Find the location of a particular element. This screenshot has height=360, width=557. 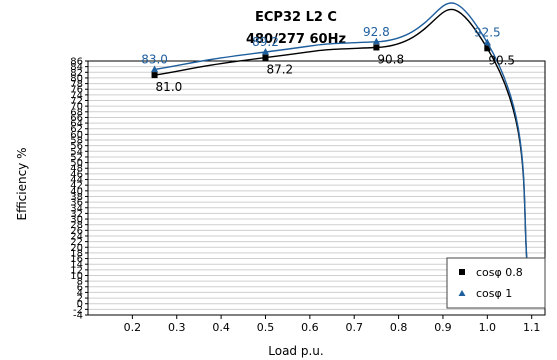

data-label: 92.8 is located at coordinates (376, 32).